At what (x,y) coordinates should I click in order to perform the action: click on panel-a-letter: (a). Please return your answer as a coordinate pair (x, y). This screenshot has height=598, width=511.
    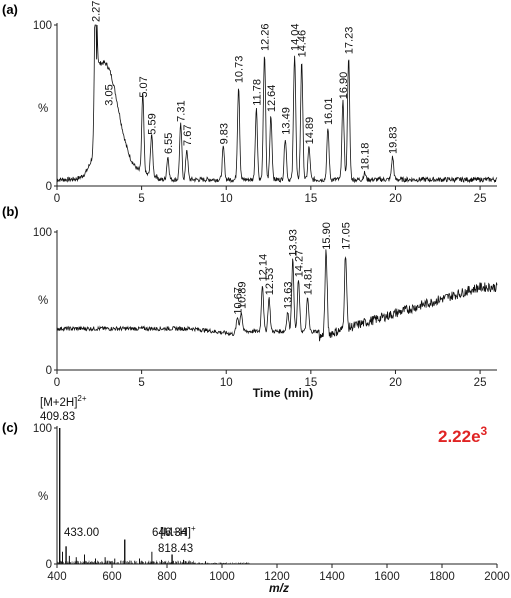
    Looking at the image, I should click on (10, 9).